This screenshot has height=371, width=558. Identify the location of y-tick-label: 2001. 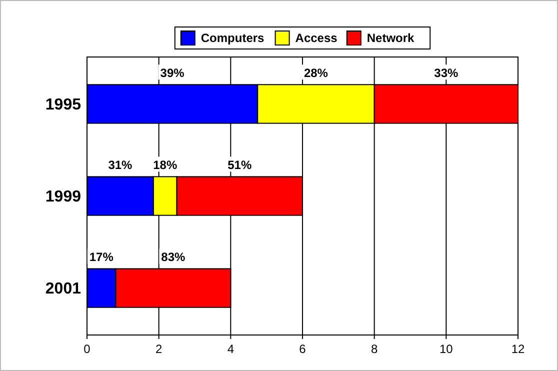
(63, 289).